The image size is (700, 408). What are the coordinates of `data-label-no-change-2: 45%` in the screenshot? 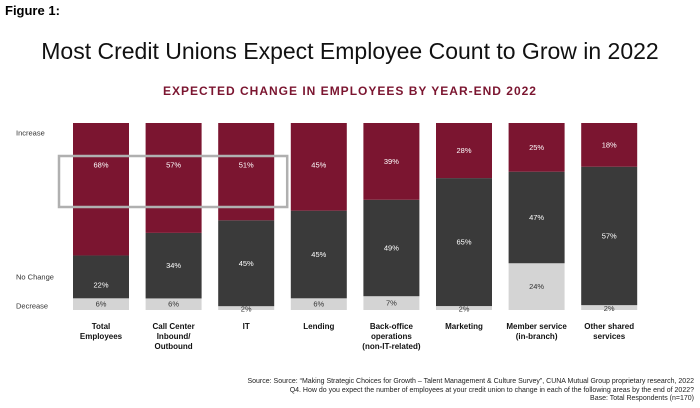 It's located at (246, 263).